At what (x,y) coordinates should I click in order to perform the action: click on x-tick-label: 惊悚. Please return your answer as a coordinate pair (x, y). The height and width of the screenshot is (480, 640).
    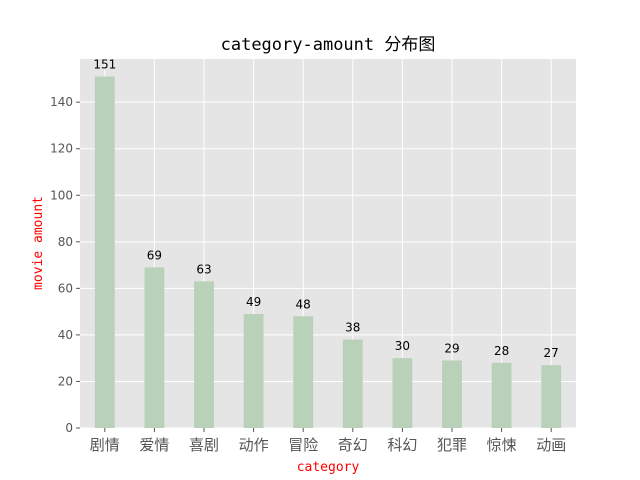
    Looking at the image, I should click on (502, 445).